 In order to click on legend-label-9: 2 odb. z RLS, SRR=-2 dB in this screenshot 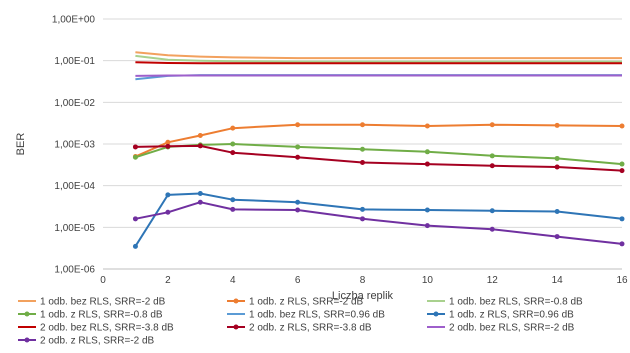, I will do `click(97, 341)`.